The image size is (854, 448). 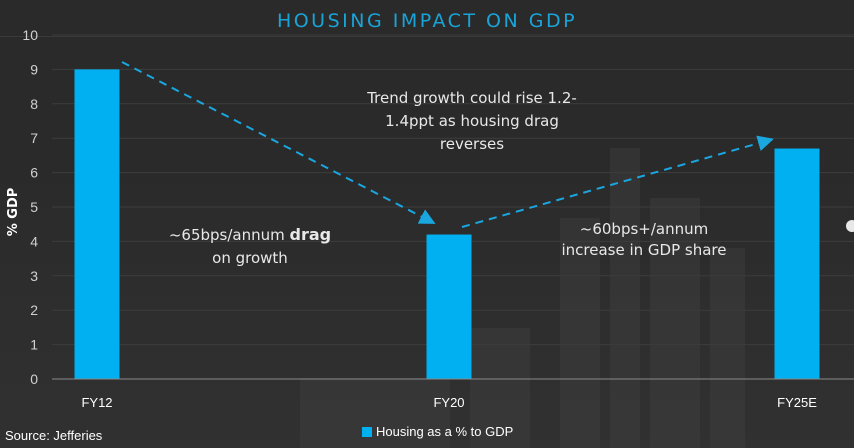 What do you see at coordinates (471, 98) in the screenshot?
I see `annotation-trend: Trend growth could rise 1.2-` at bounding box center [471, 98].